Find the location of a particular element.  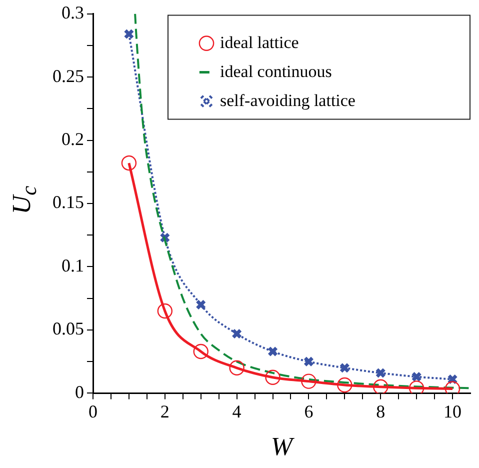

legend-label: ideal lattice is located at coordinates (259, 42).